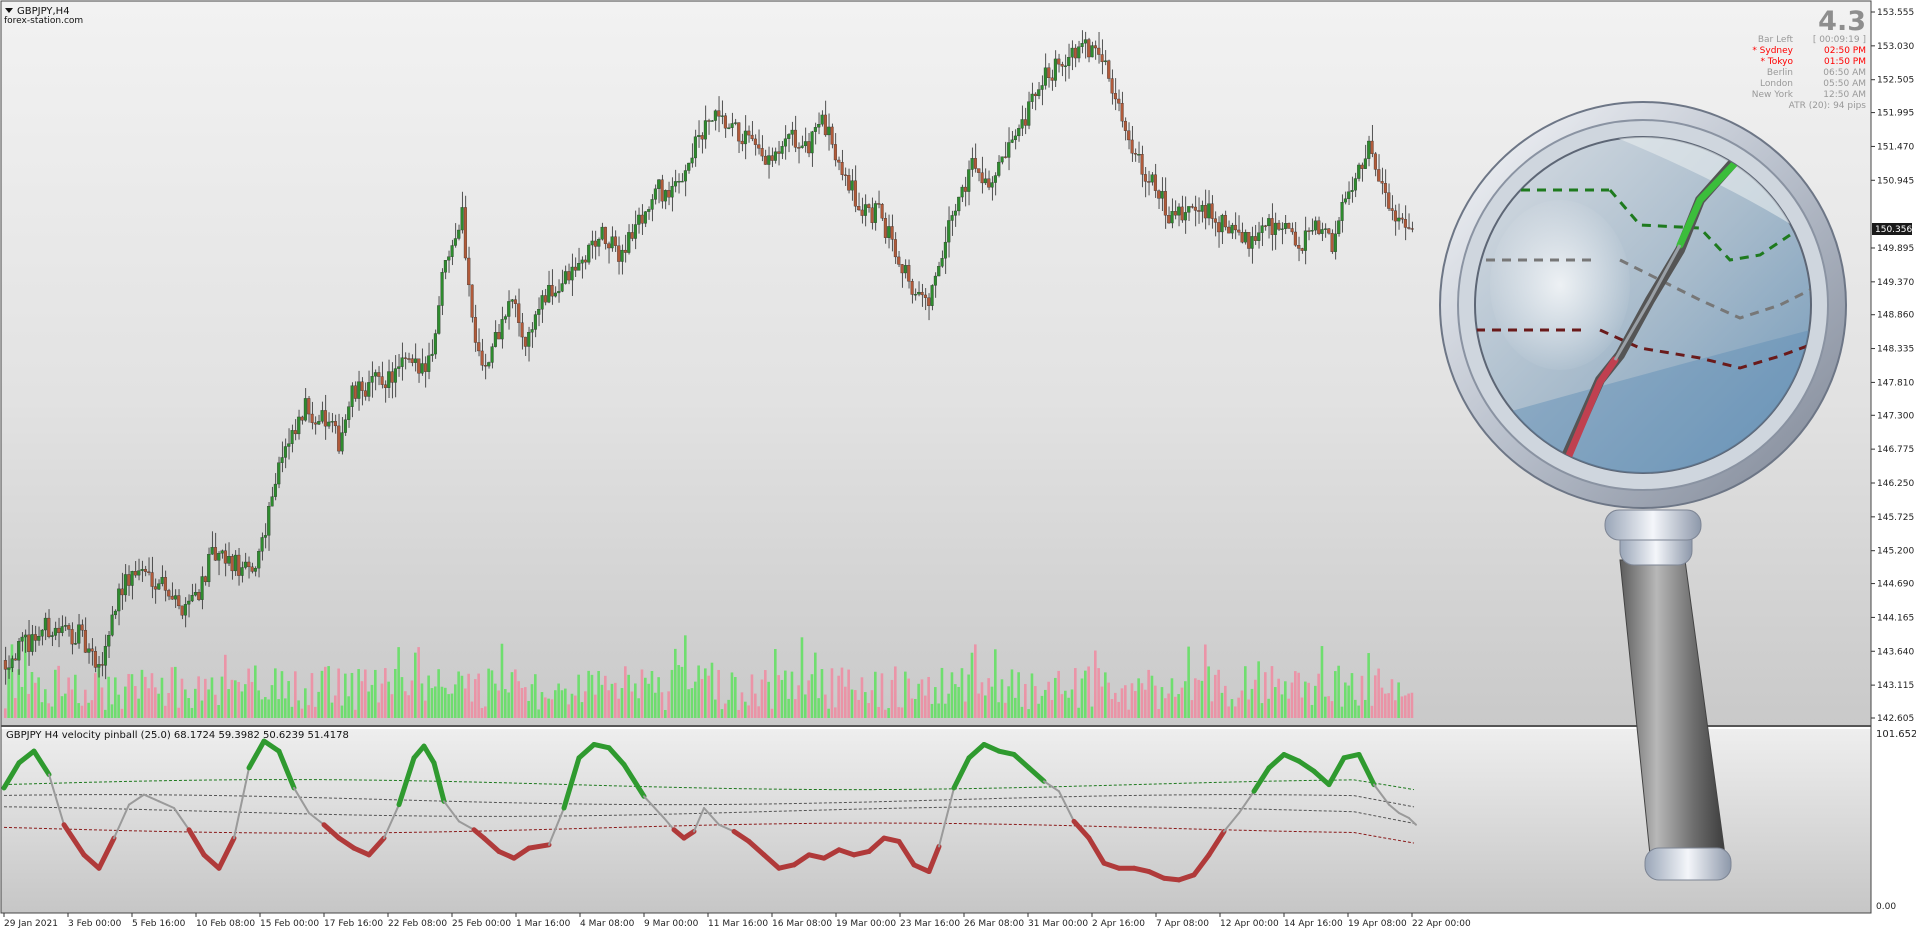 This screenshot has width=1916, height=933. I want to click on time-tick-label: 23 Mar 16:00, so click(930, 924).